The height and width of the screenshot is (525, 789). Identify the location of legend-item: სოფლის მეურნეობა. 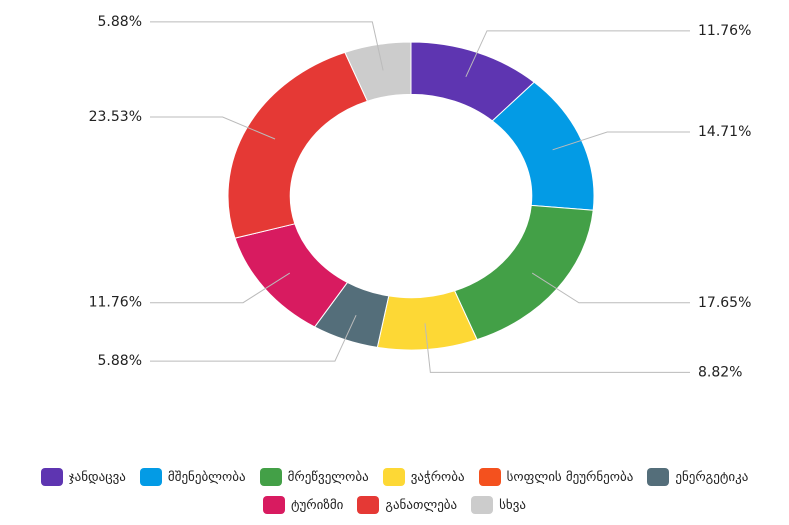
(556, 477).